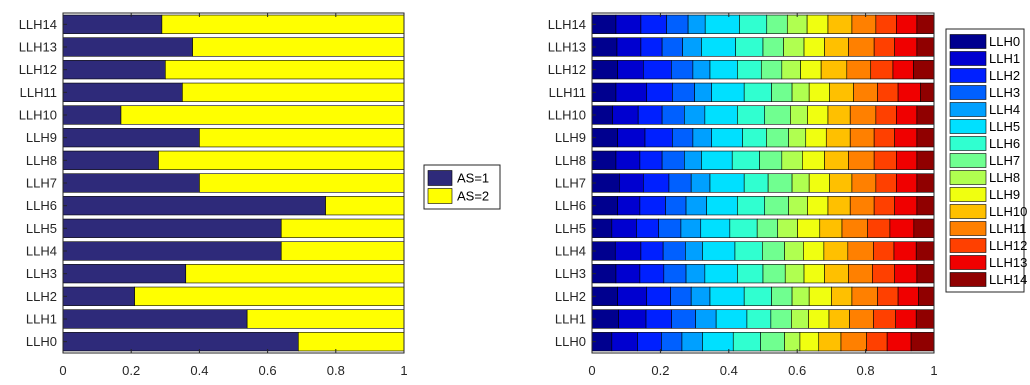 This screenshot has height=385, width=1030. What do you see at coordinates (1007, 228) in the screenshot?
I see `legend-label-llh11: LLH11` at bounding box center [1007, 228].